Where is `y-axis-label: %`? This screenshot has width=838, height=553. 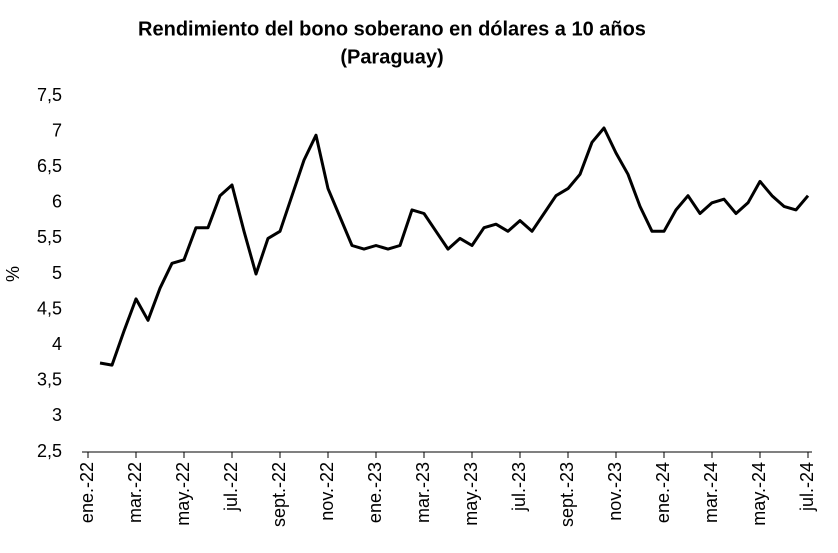 y-axis-label: % is located at coordinates (13, 274).